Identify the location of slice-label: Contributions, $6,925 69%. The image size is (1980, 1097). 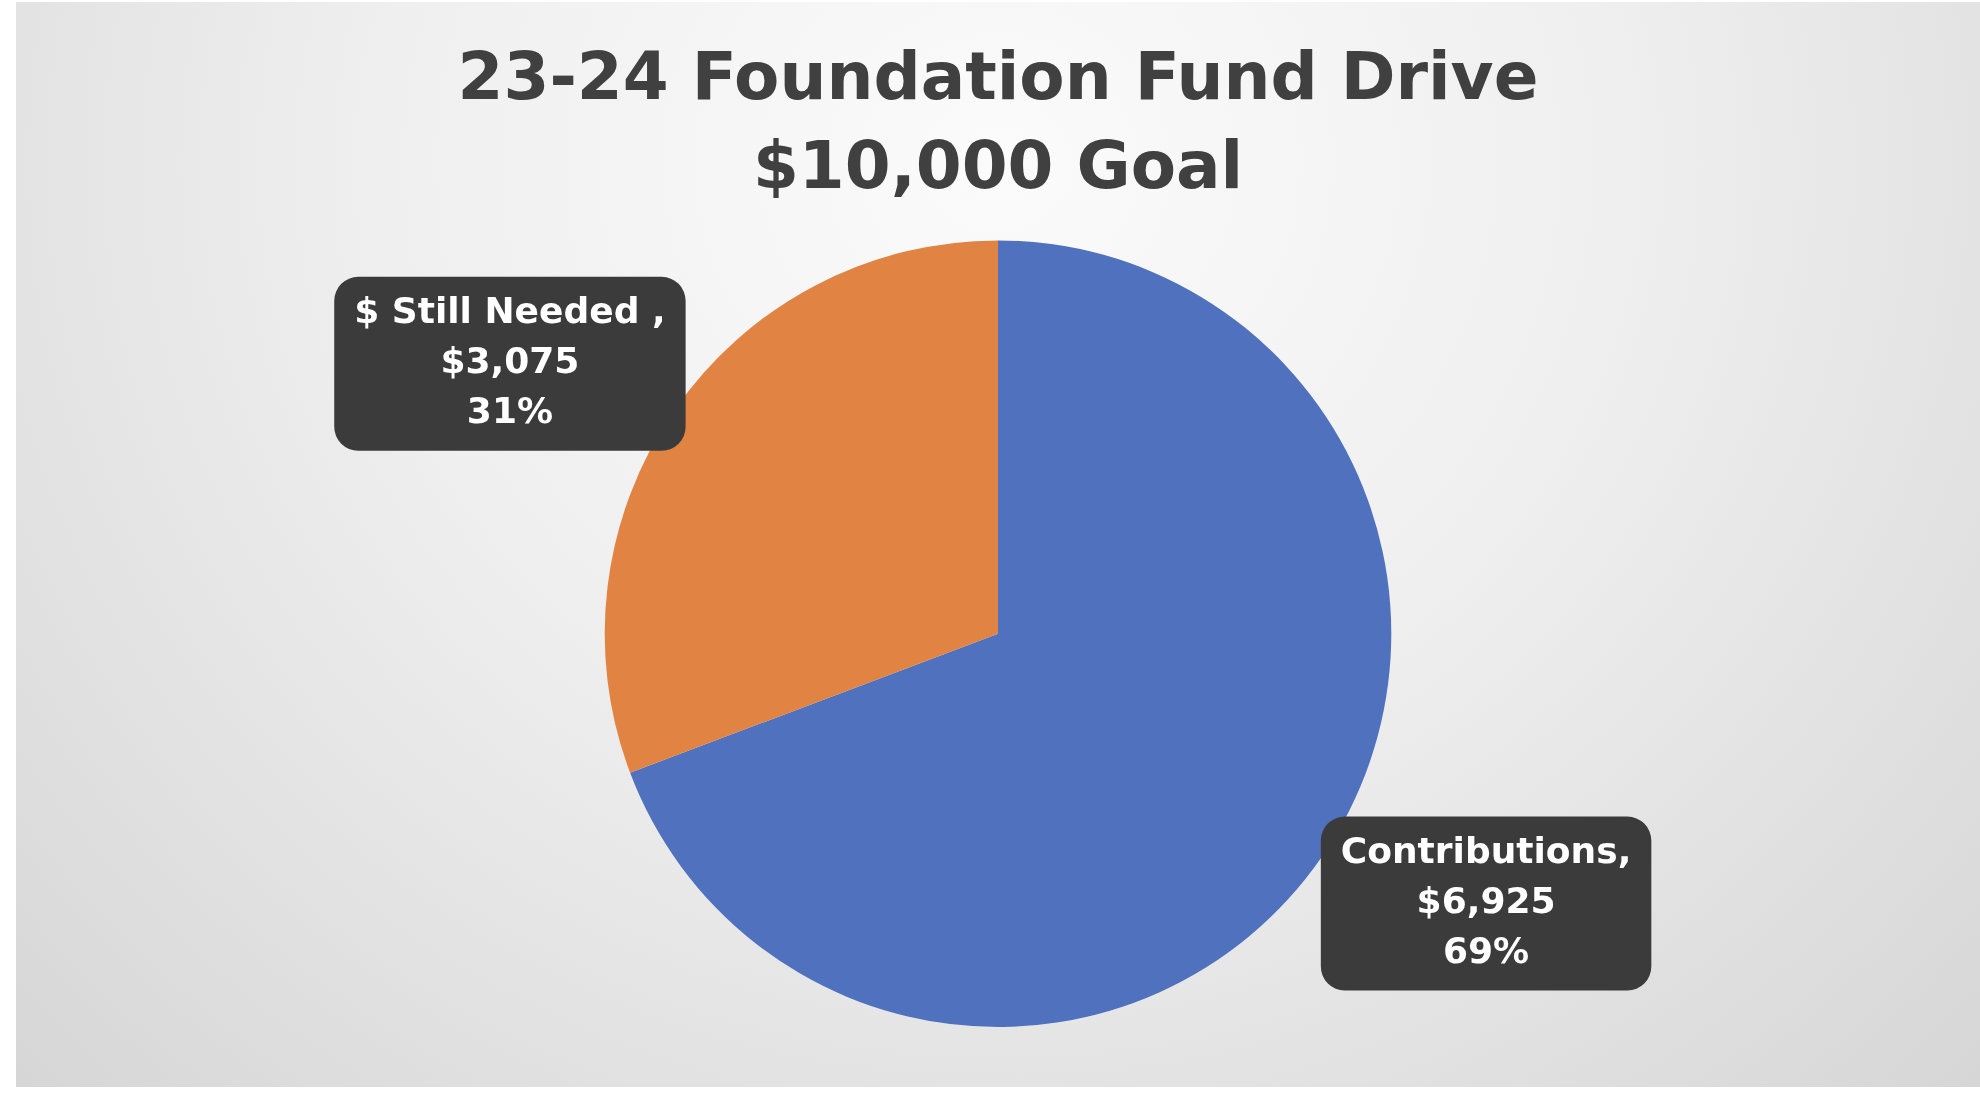
(1486, 900).